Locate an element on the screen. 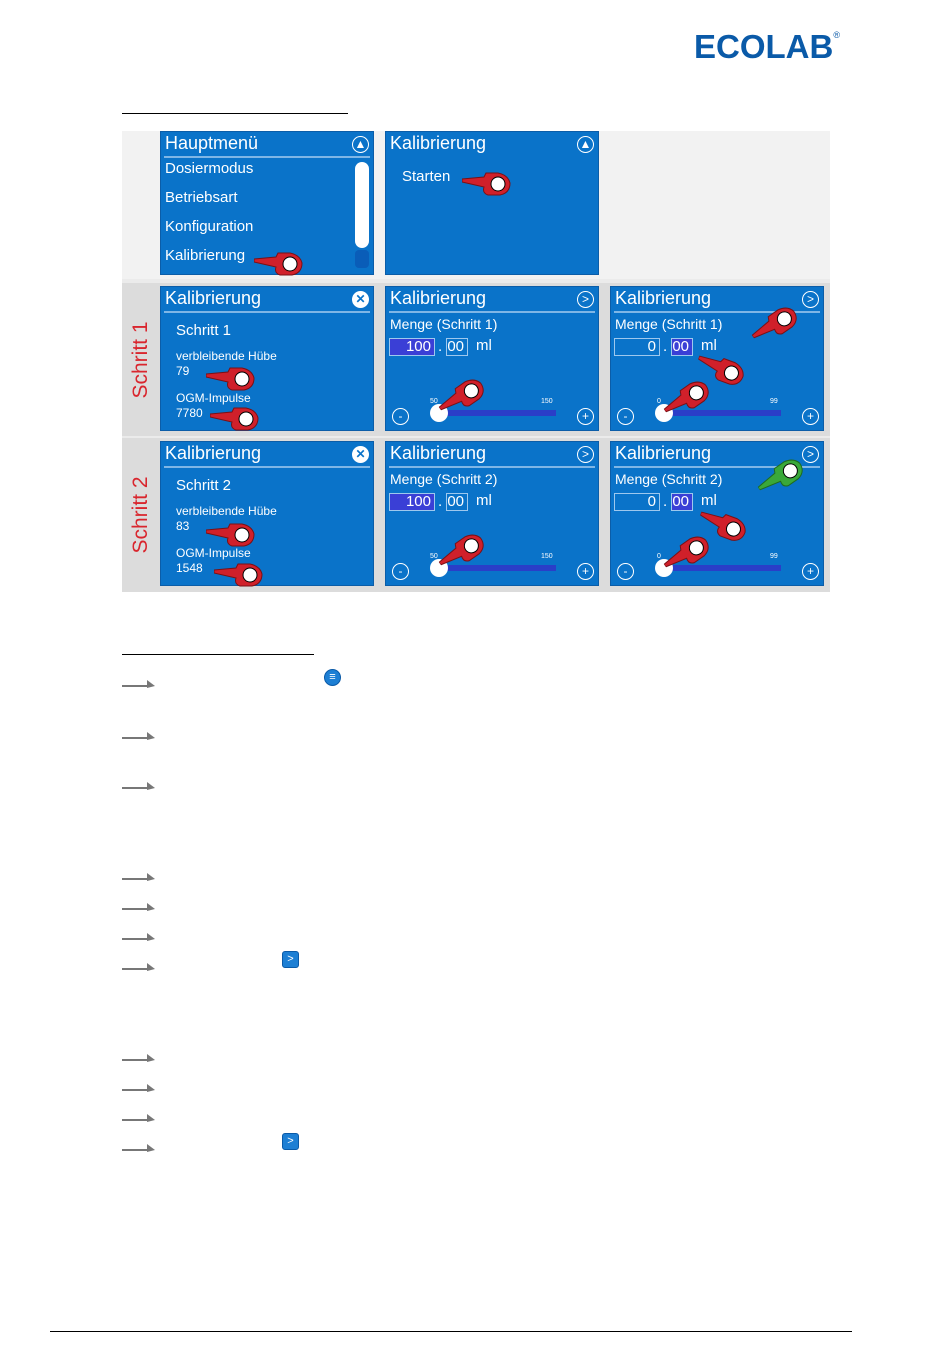 The width and height of the screenshot is (950, 1360). ogm-value: 1548 is located at coordinates (189, 568).